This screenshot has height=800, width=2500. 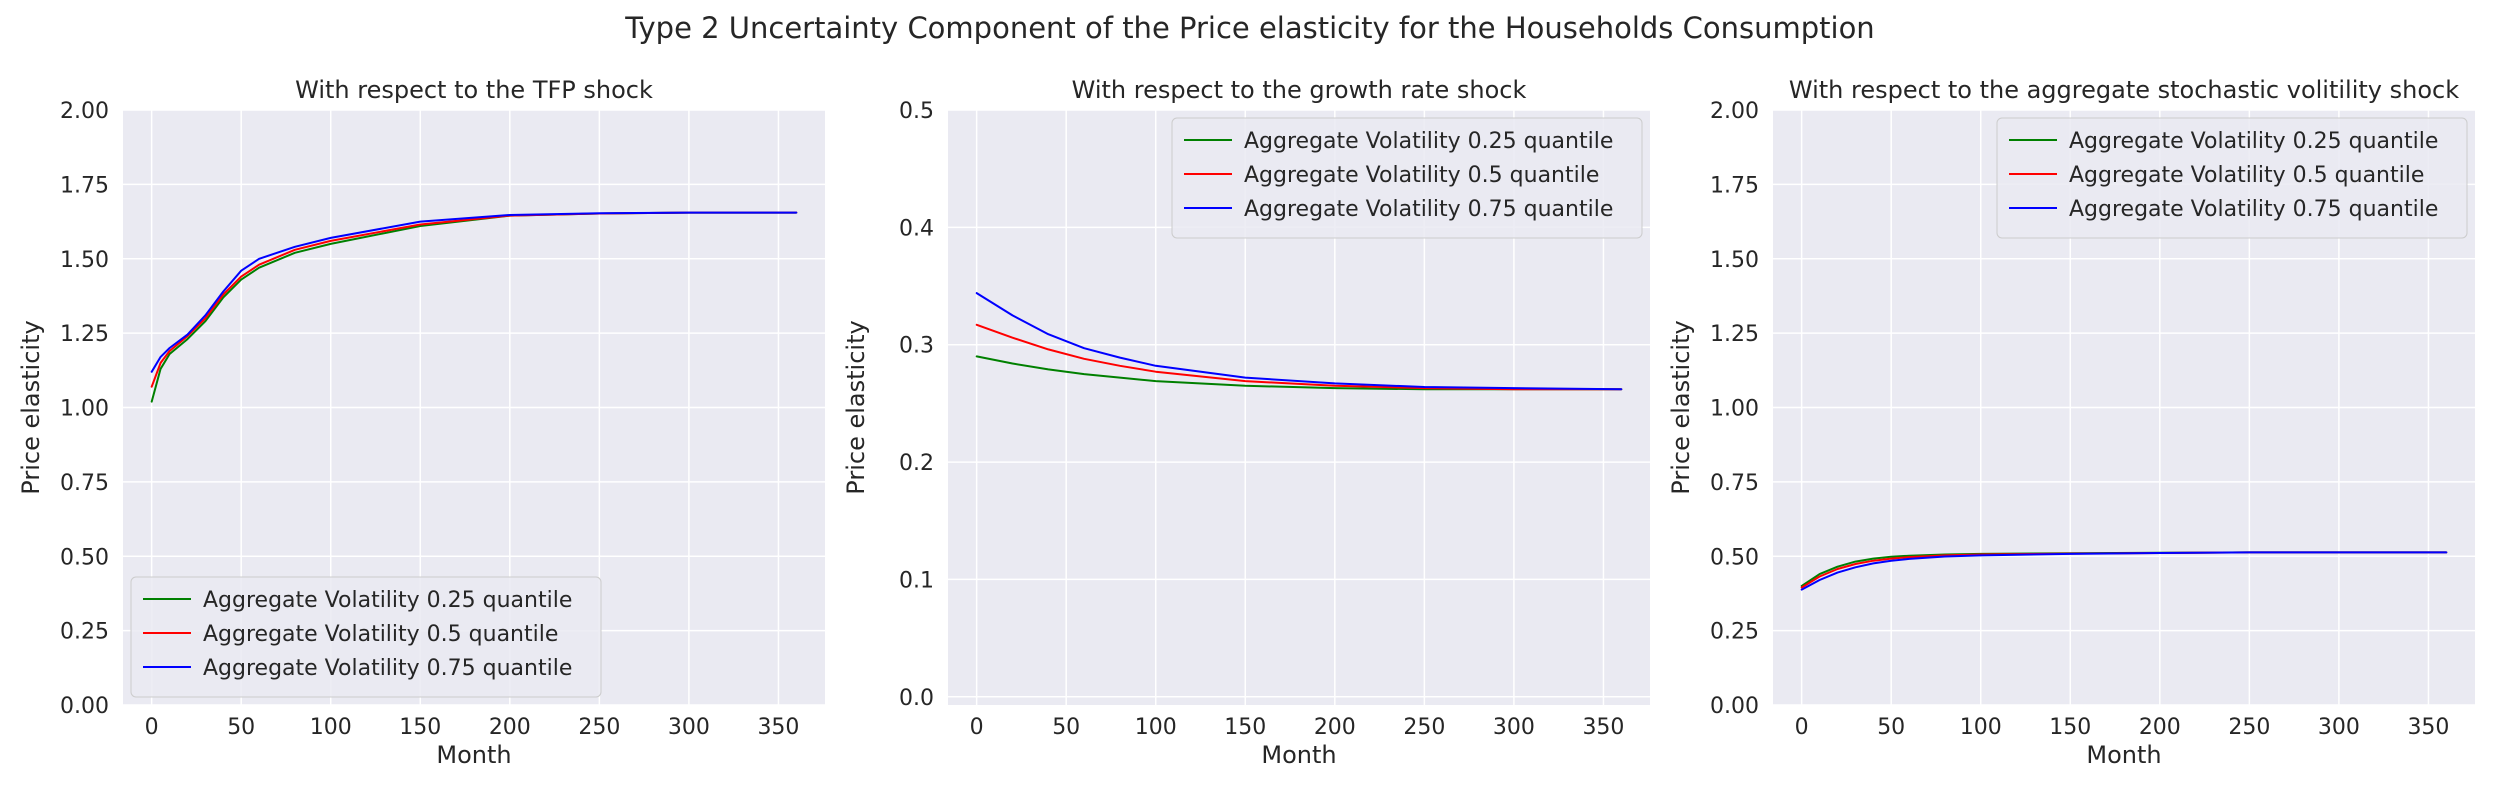 What do you see at coordinates (916, 111) in the screenshot?
I see `y-tick-label: 0.5` at bounding box center [916, 111].